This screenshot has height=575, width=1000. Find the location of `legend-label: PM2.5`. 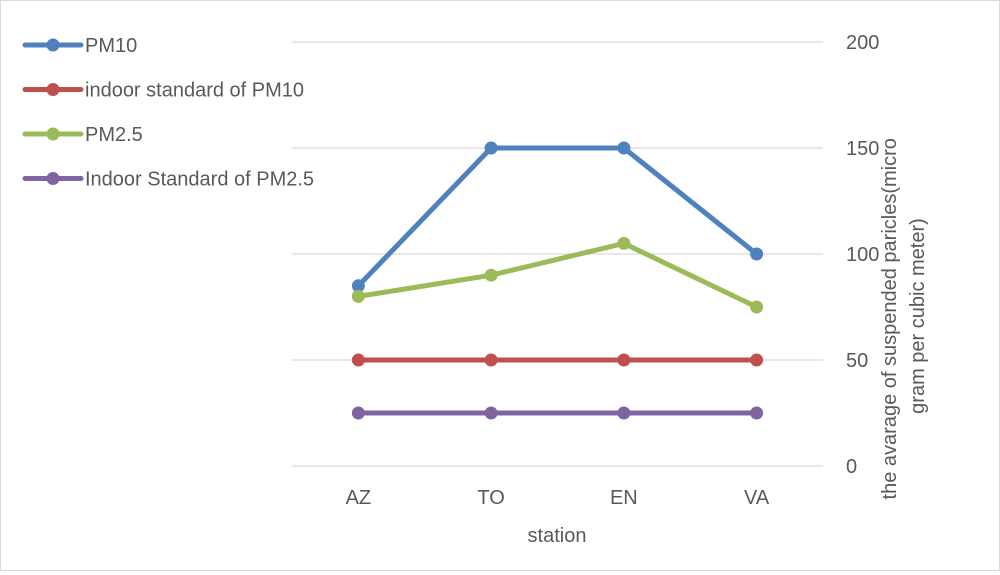

legend-label: PM2.5 is located at coordinates (114, 135).